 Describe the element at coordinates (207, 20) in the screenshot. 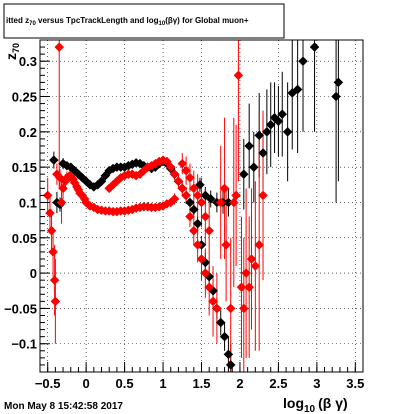

I see `title-end: (βγ) for Global muon+` at that location.